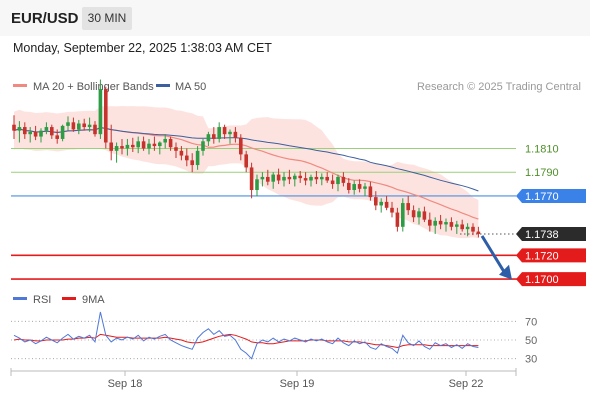 The width and height of the screenshot is (590, 400). Describe the element at coordinates (190, 87) in the screenshot. I see `ma50-legend-label: MA 50` at that location.